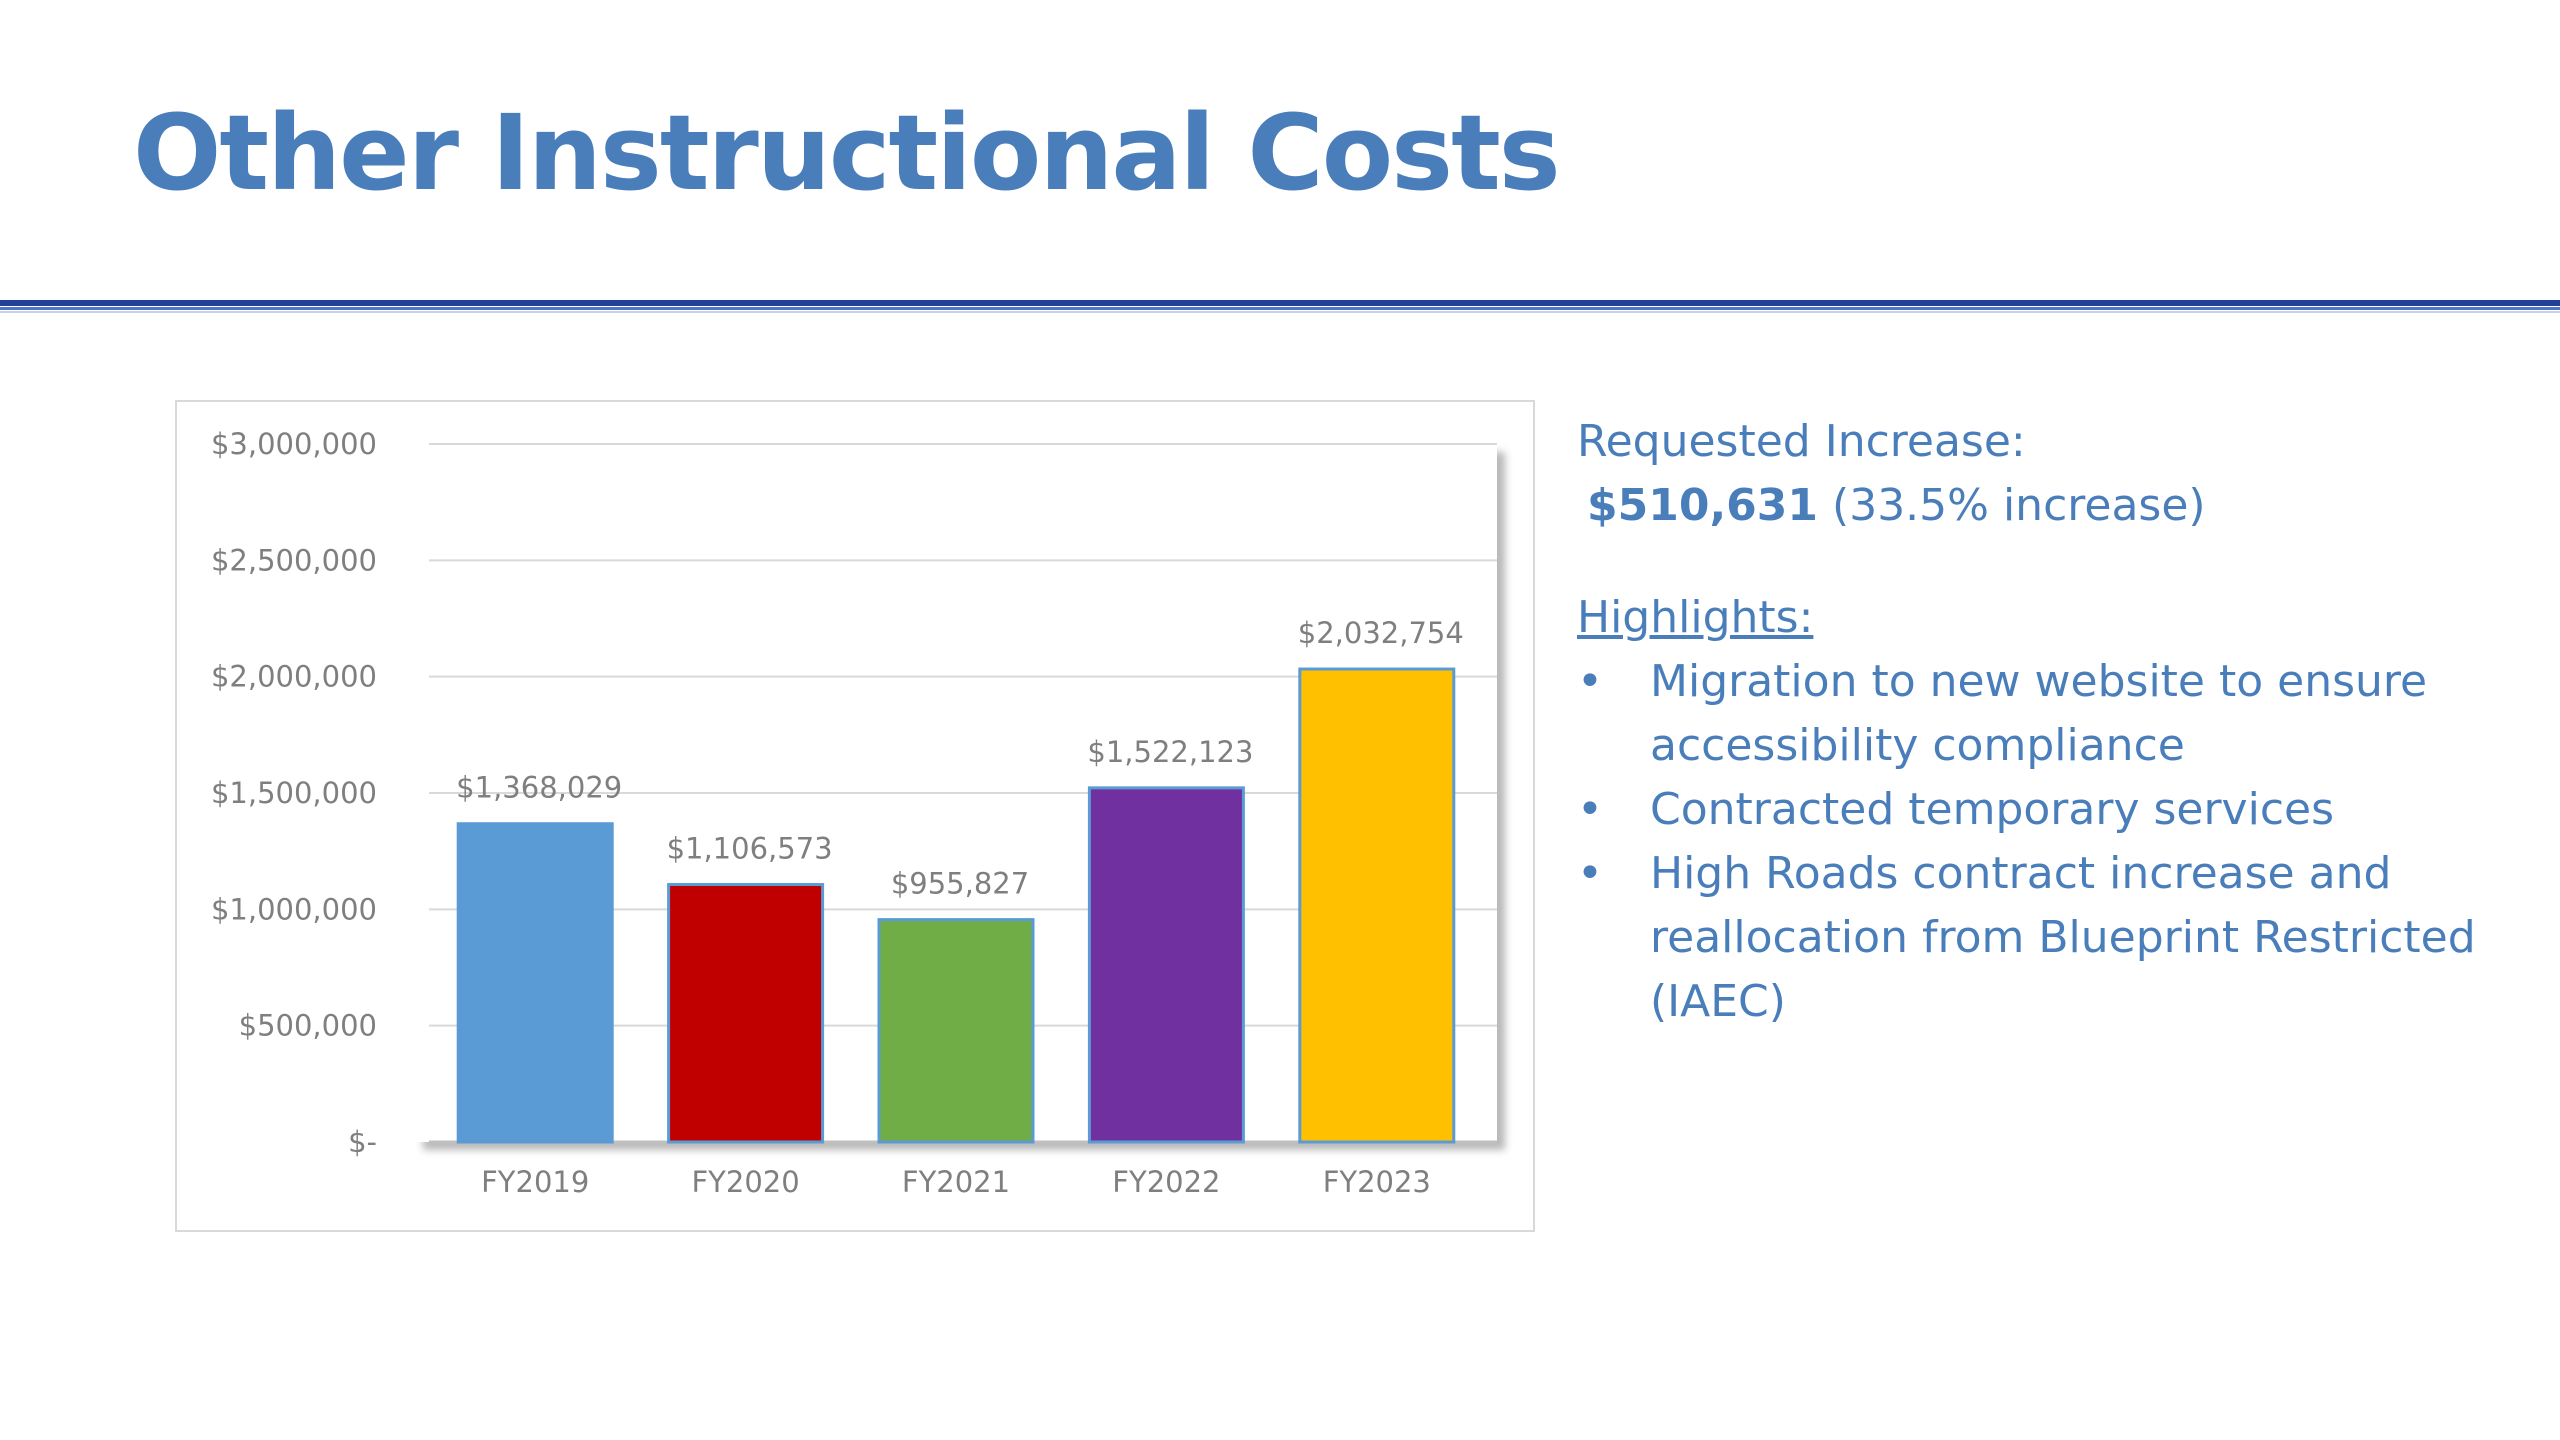 This screenshot has width=2560, height=1440. Describe the element at coordinates (294, 909) in the screenshot. I see `y-tick-label: $1,000,000` at that location.